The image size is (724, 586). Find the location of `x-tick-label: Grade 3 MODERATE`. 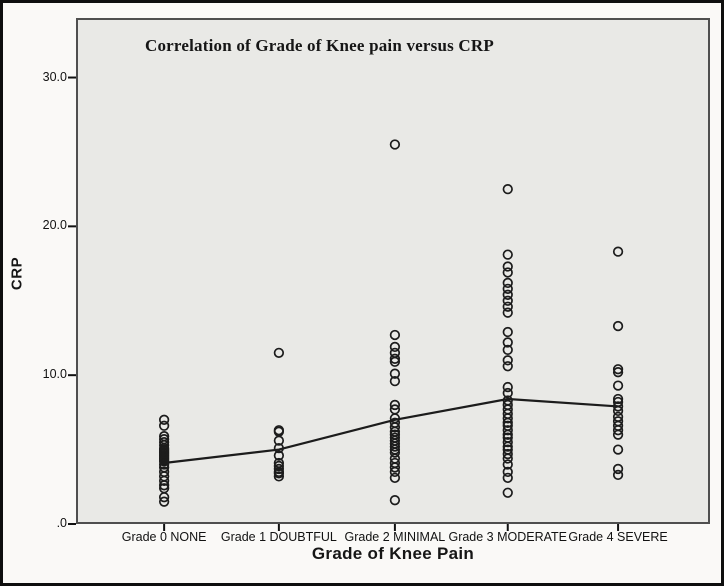

x-tick-label: Grade 3 MODERATE is located at coordinates (508, 537).